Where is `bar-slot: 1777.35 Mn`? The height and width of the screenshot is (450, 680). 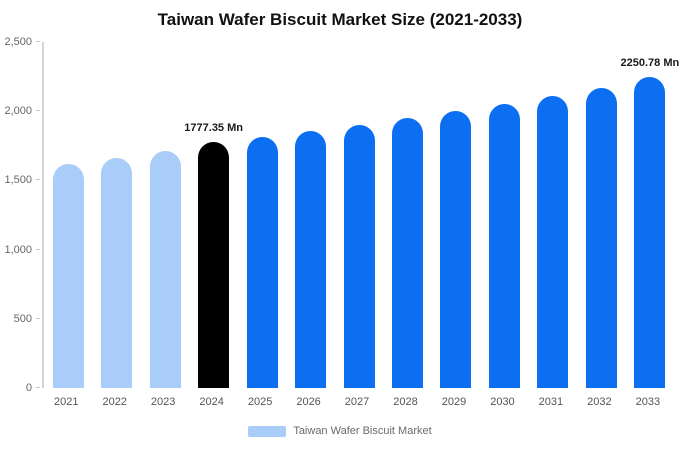 bar-slot: 1777.35 Mn is located at coordinates (213, 215).